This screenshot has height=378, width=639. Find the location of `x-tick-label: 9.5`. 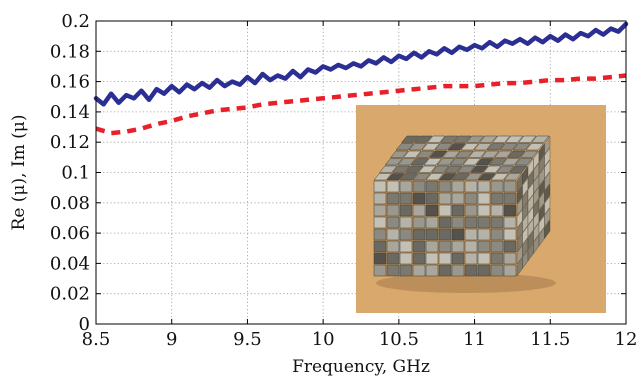

x-tick-label: 9.5 is located at coordinates (247, 339).